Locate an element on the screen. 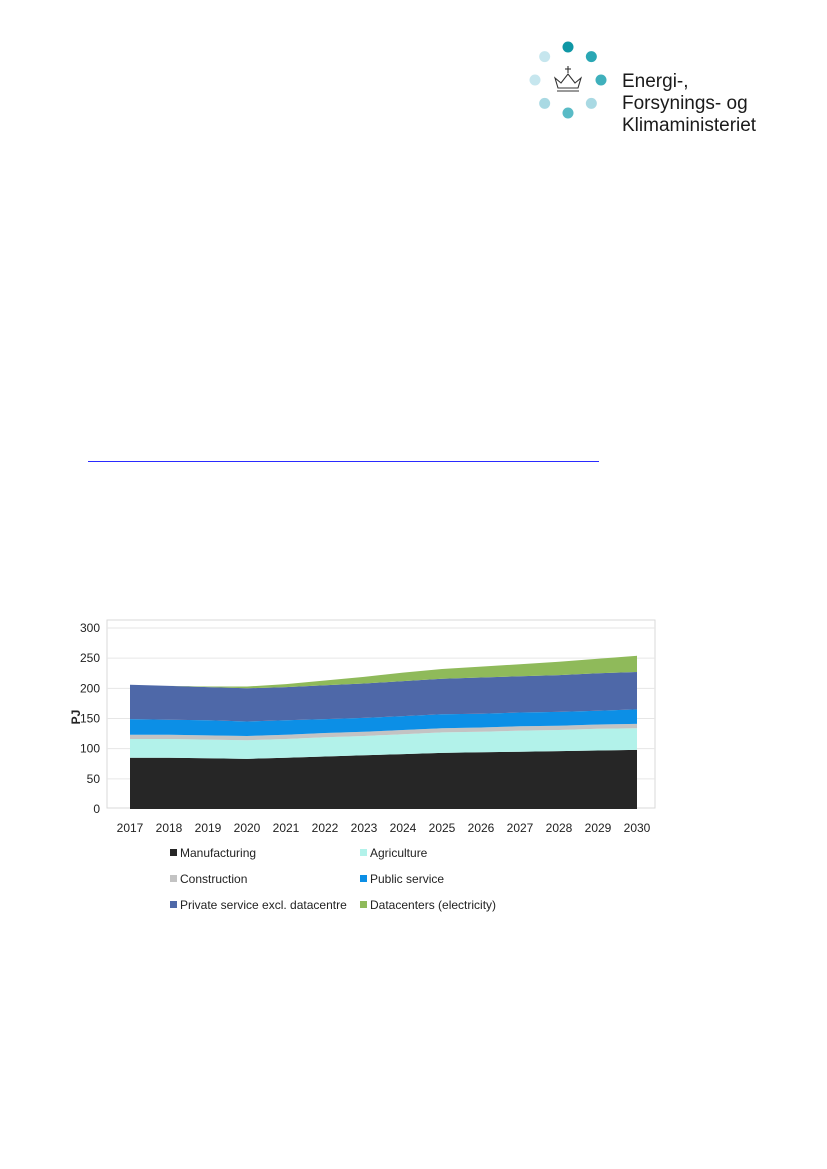  x-tick-label: 2022 is located at coordinates (325, 828).